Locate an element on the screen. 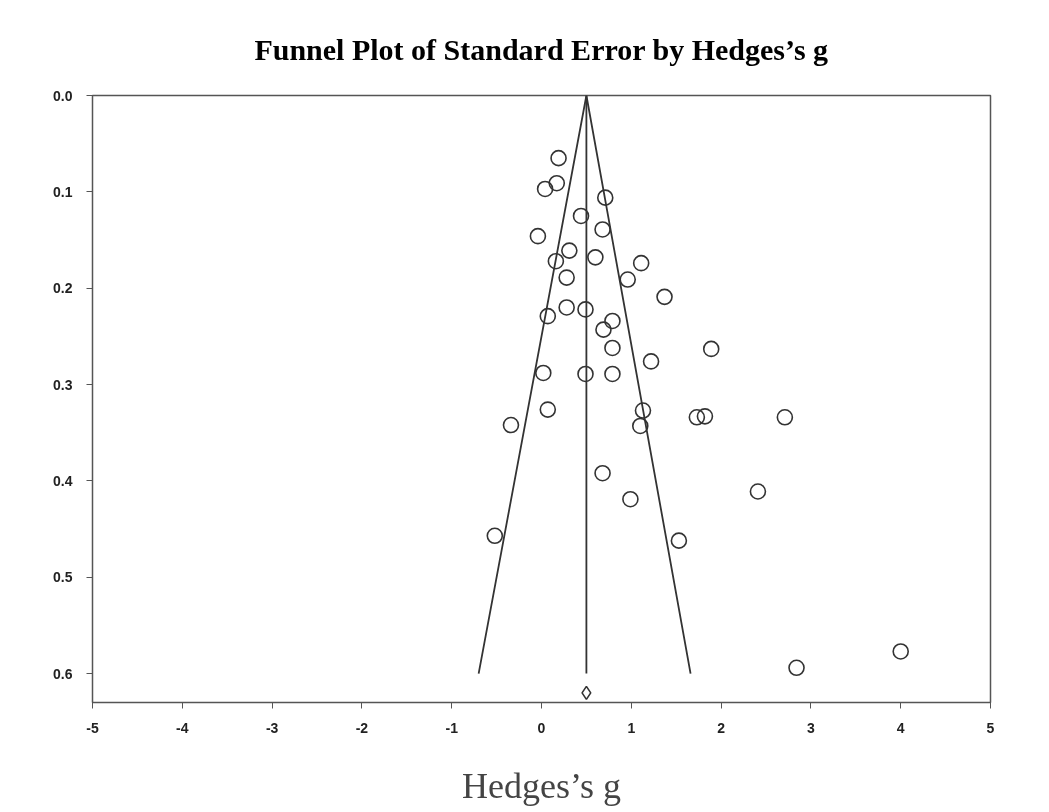  x-tick-label: 0 is located at coordinates (541, 727).